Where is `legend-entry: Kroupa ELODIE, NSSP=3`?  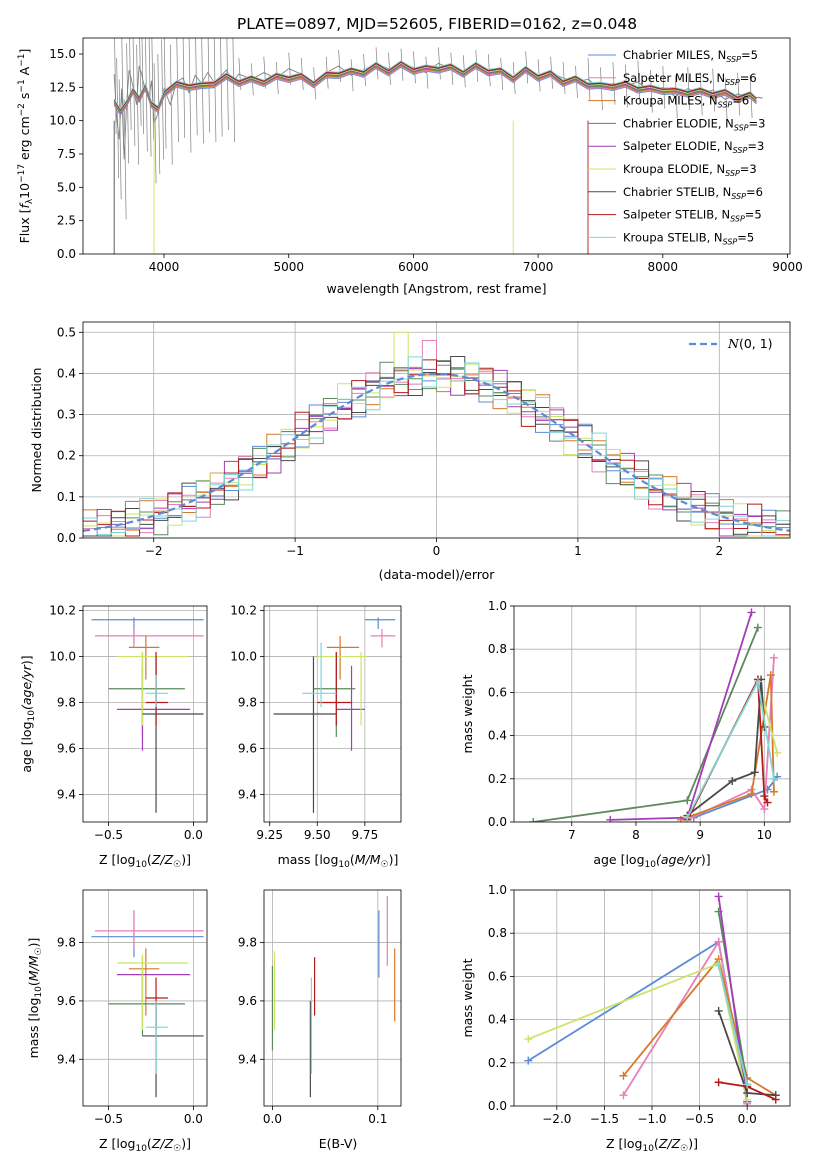
legend-entry: Kroupa ELODIE, NSSP=3 is located at coordinates (690, 170).